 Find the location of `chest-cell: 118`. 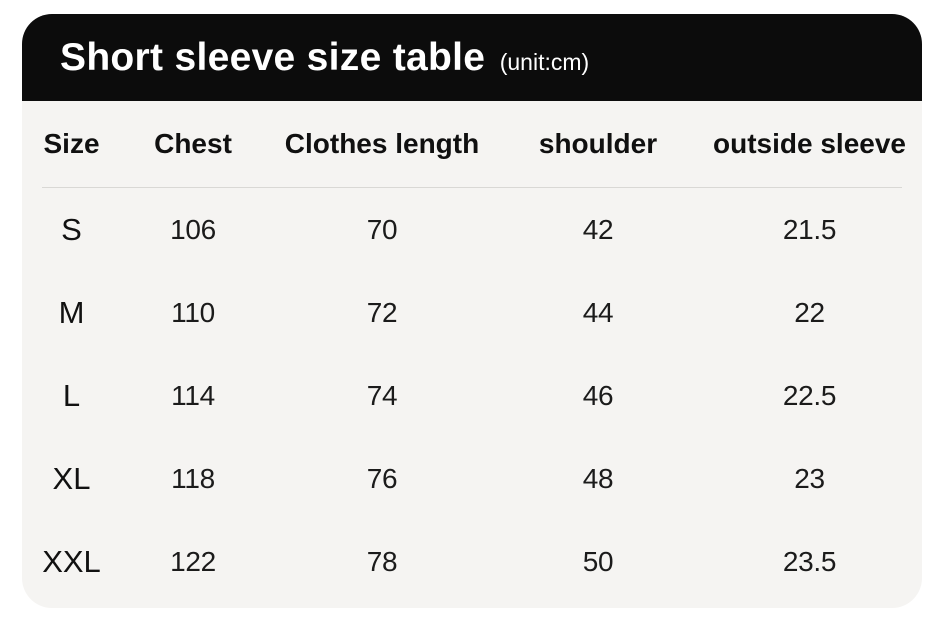

chest-cell: 118 is located at coordinates (193, 478).